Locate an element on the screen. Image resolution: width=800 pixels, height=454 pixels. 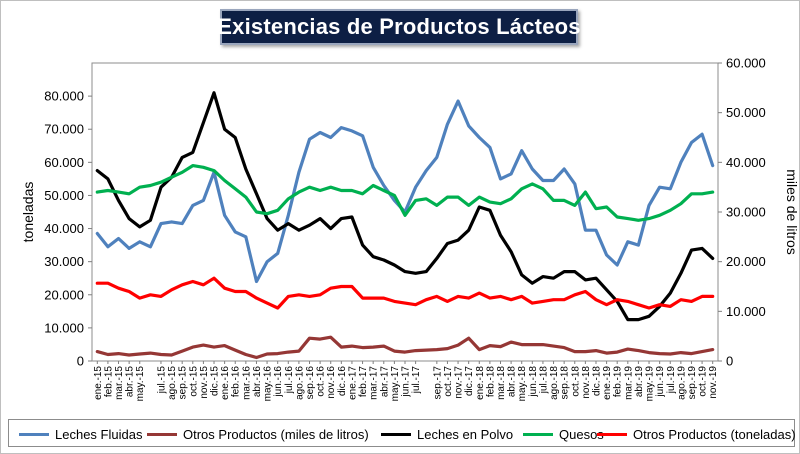
y-left-tick-label: 80.000 is located at coordinates (64, 96).